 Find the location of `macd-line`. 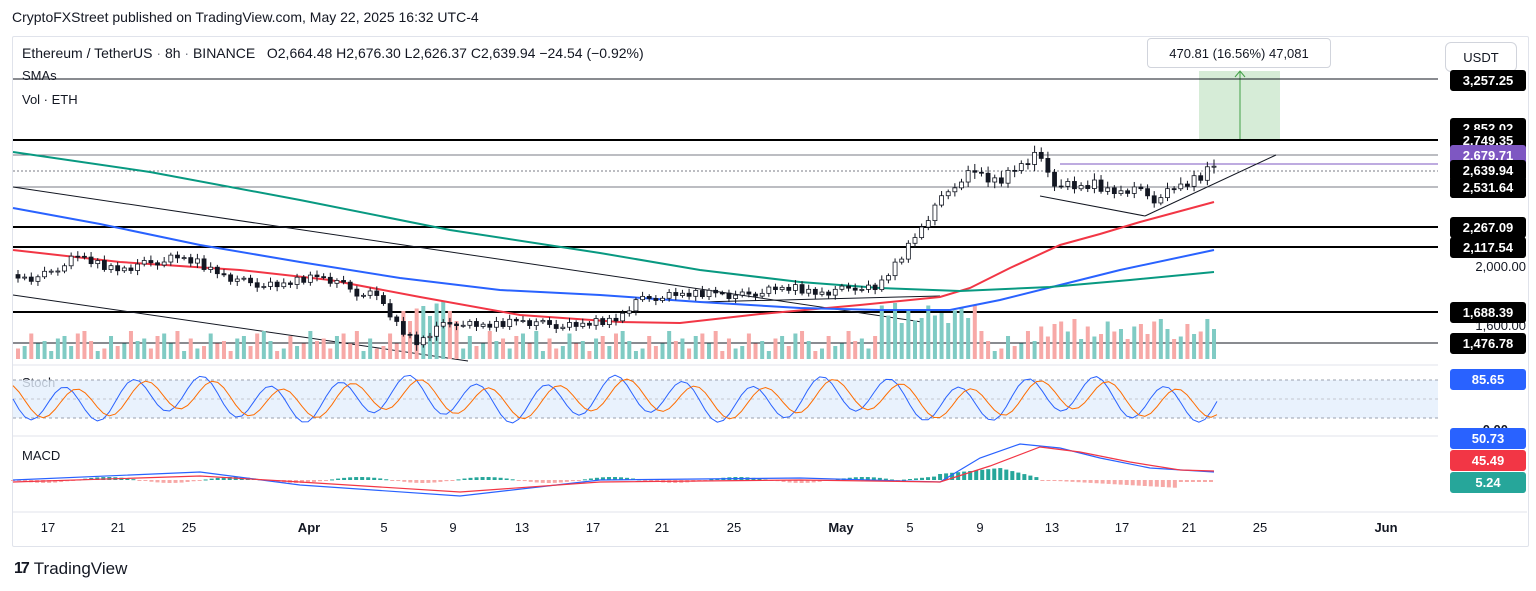

macd-line is located at coordinates (613, 470).